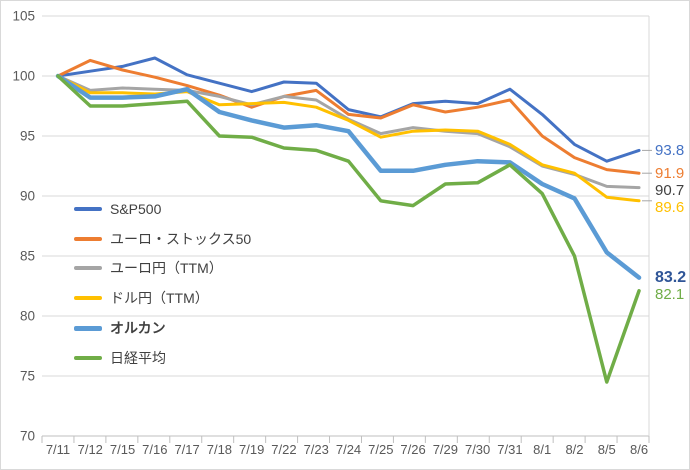  I want to click on x-axis-label: 7/29, so click(445, 449).